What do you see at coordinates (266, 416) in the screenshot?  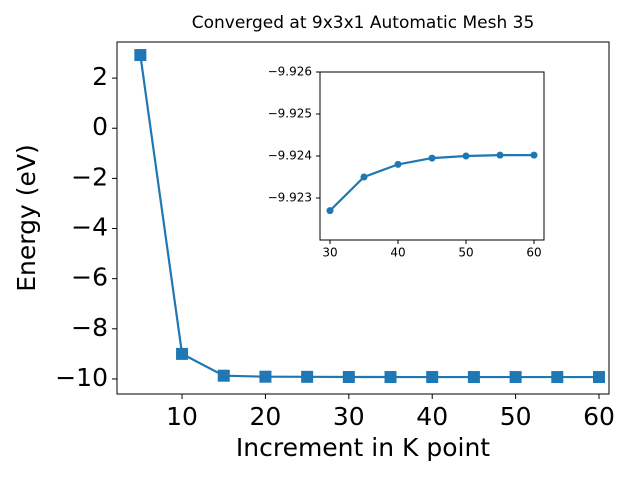 I see `x-tick-label: 20` at bounding box center [266, 416].